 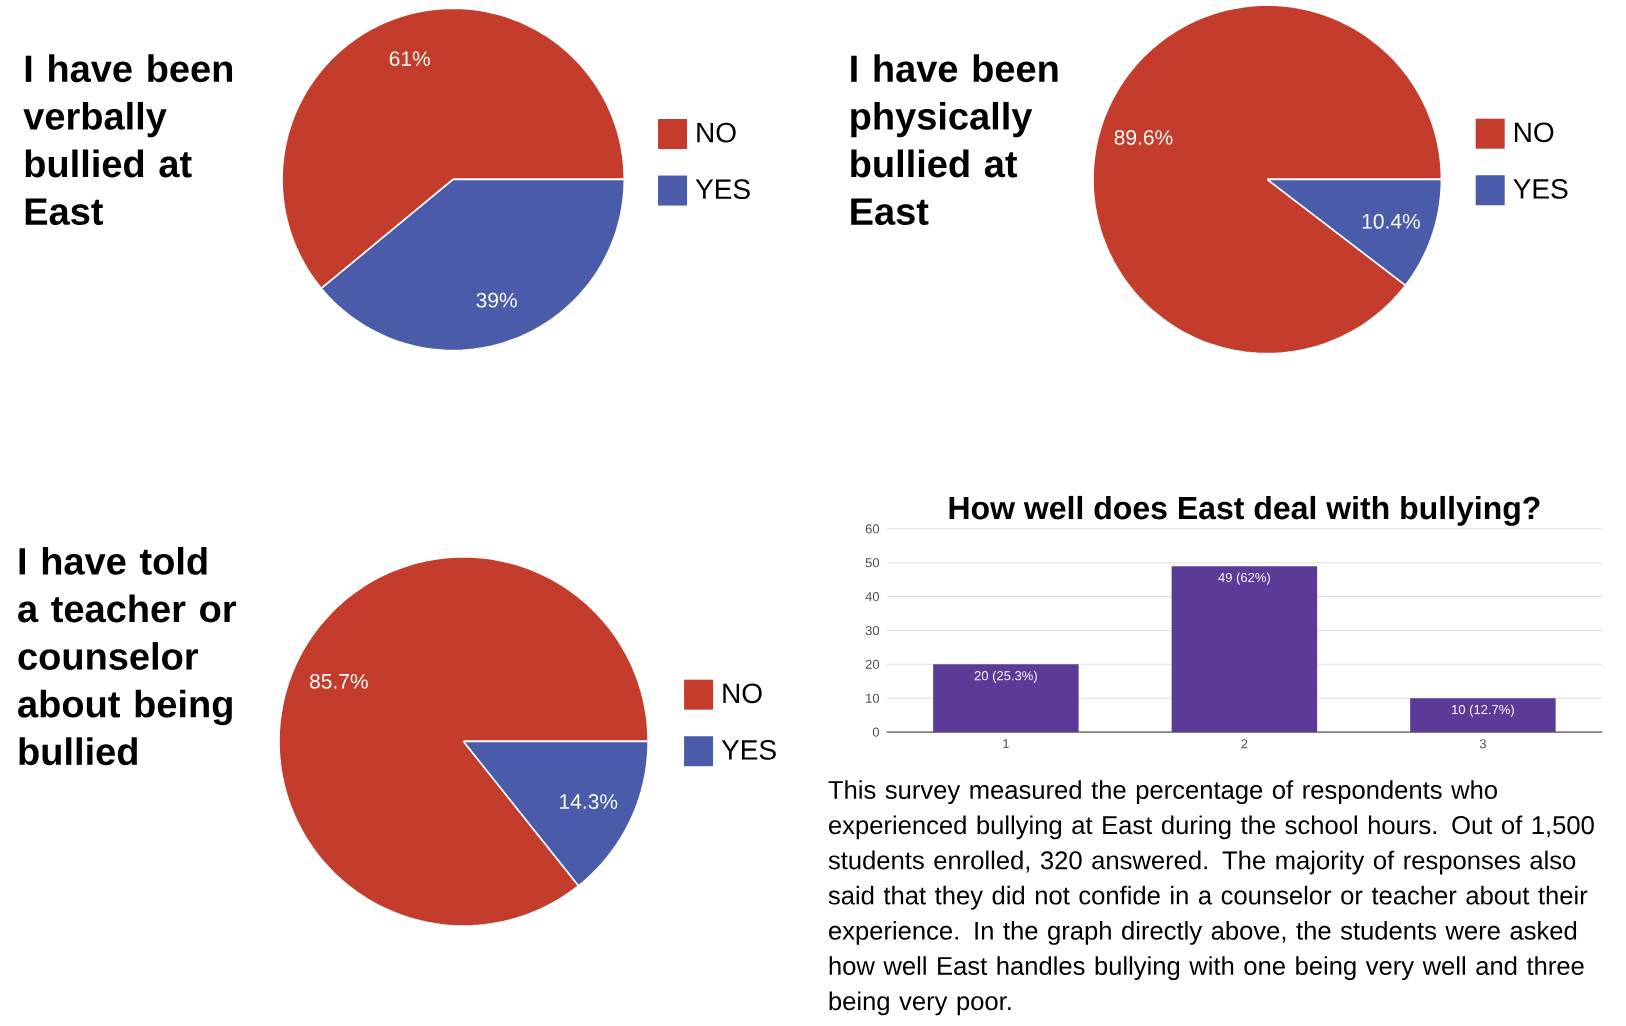 I want to click on y-tick-label: 10, so click(x=873, y=698).